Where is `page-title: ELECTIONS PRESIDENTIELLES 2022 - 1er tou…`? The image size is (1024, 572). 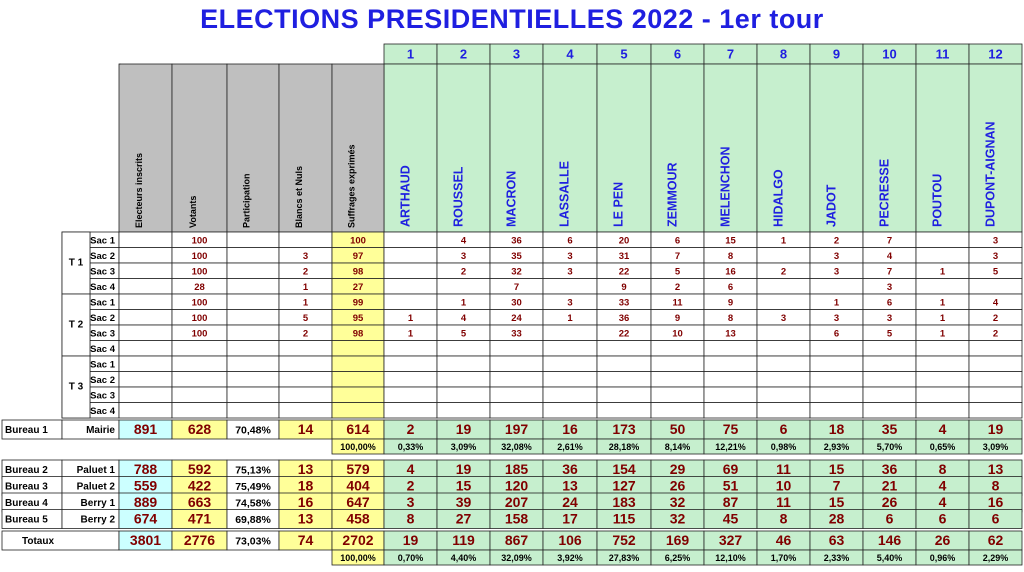 page-title: ELECTIONS PRESIDENTIELLES 2022 - 1er tou… is located at coordinates (512, 19).